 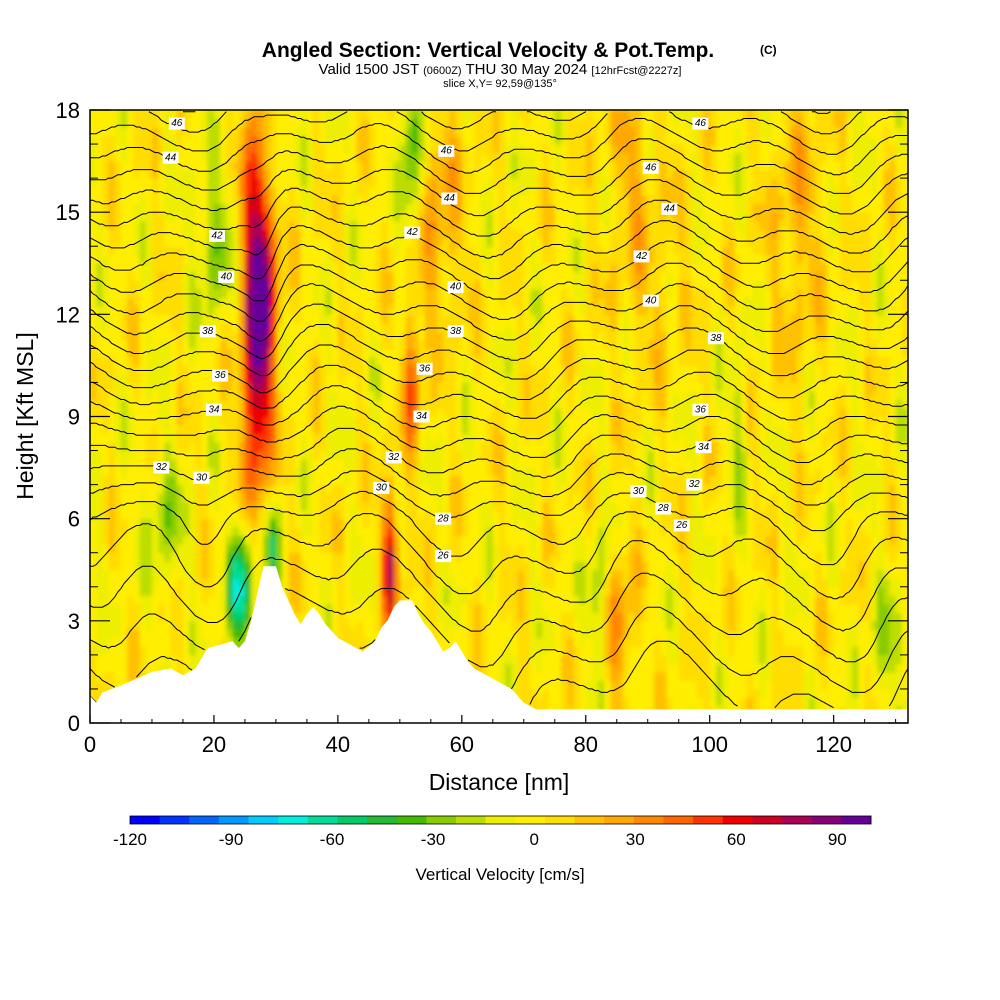 I want to click on x-tick-label: 40, so click(x=338, y=744).